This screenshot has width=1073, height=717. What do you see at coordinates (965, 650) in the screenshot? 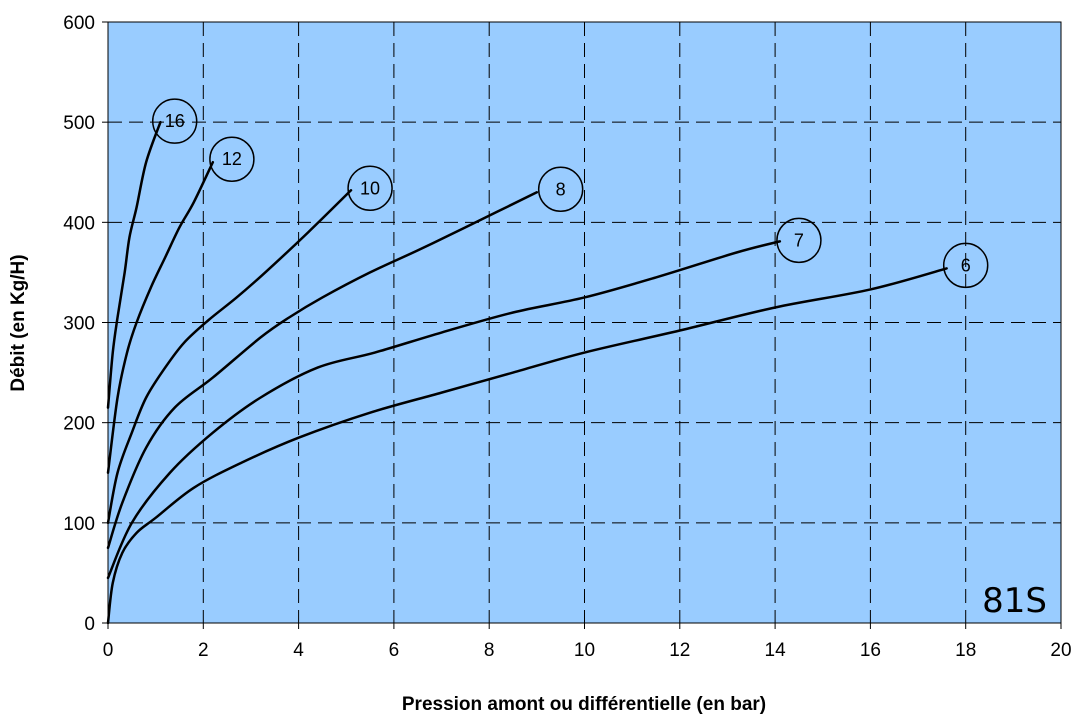
I see `x-tick-label: 18` at bounding box center [965, 650].